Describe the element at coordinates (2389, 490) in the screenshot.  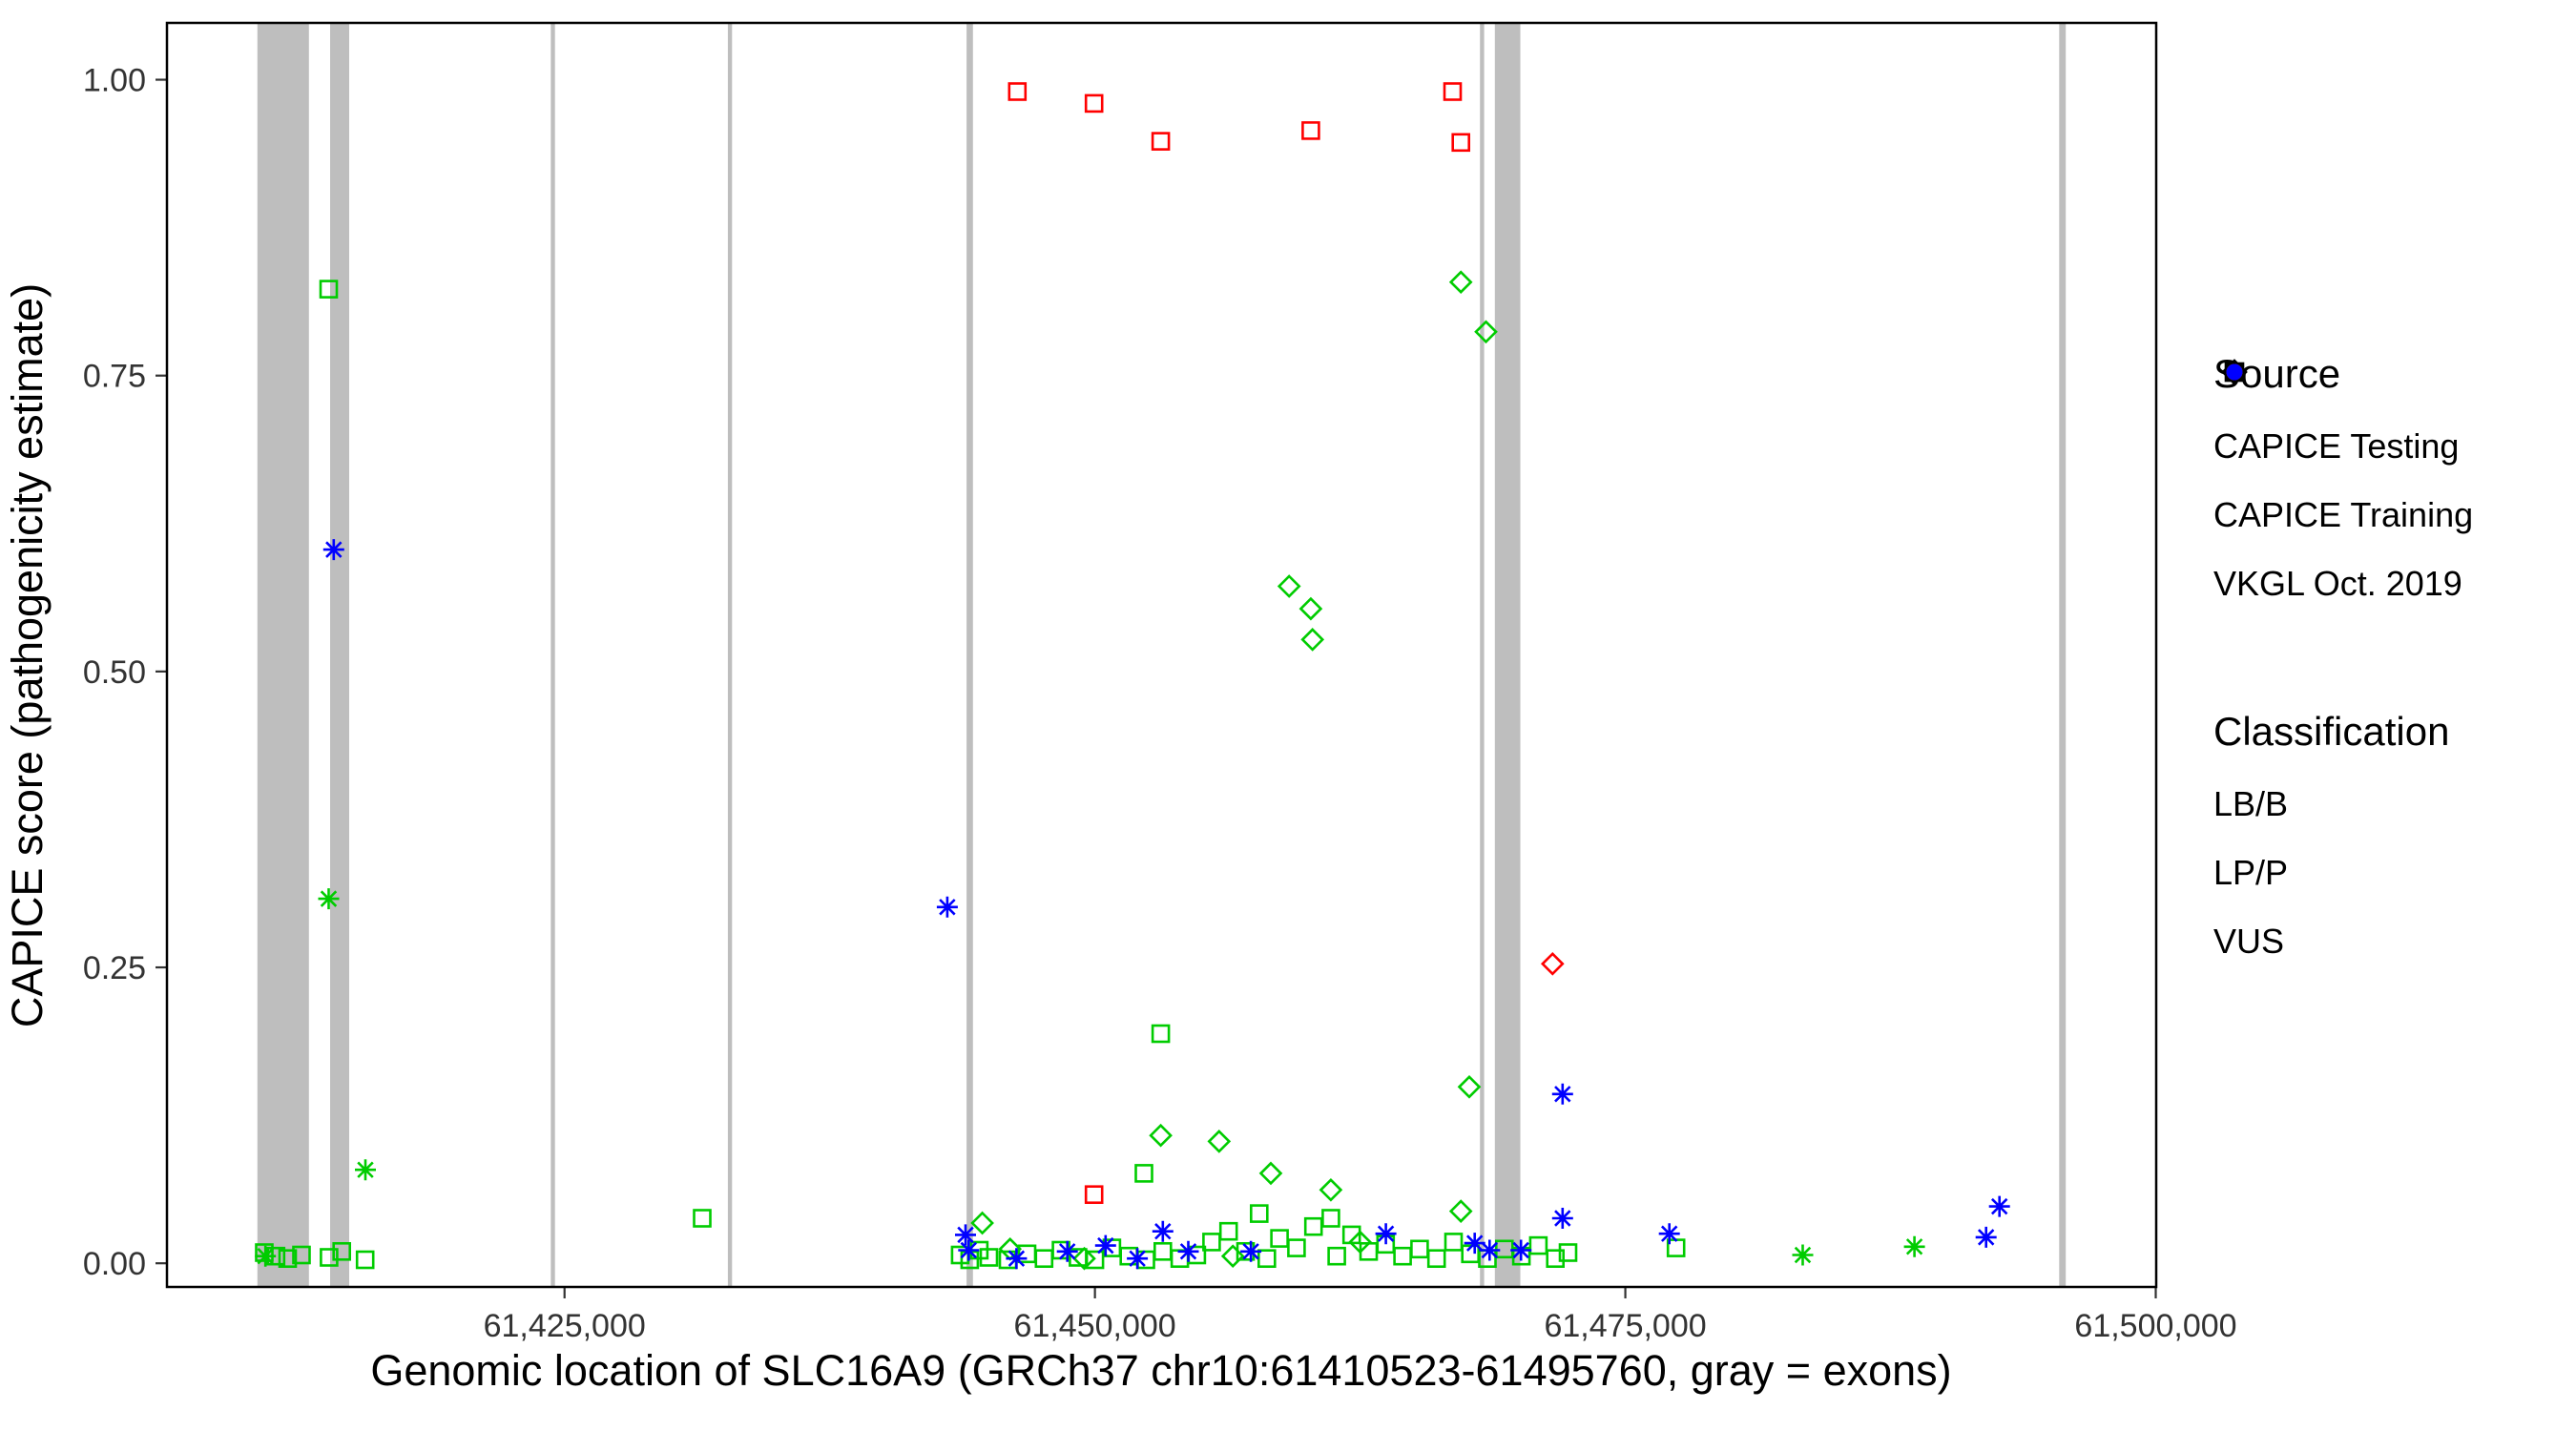
I see `legend-item-vkgl: VKGL Oct. 2019` at that location.